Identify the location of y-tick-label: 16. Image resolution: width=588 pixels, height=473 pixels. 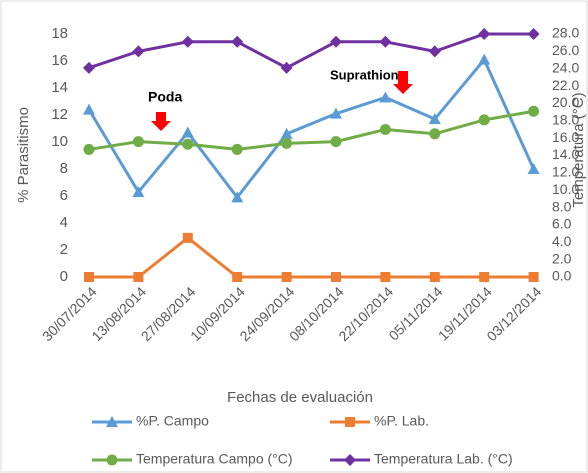
(59, 60).